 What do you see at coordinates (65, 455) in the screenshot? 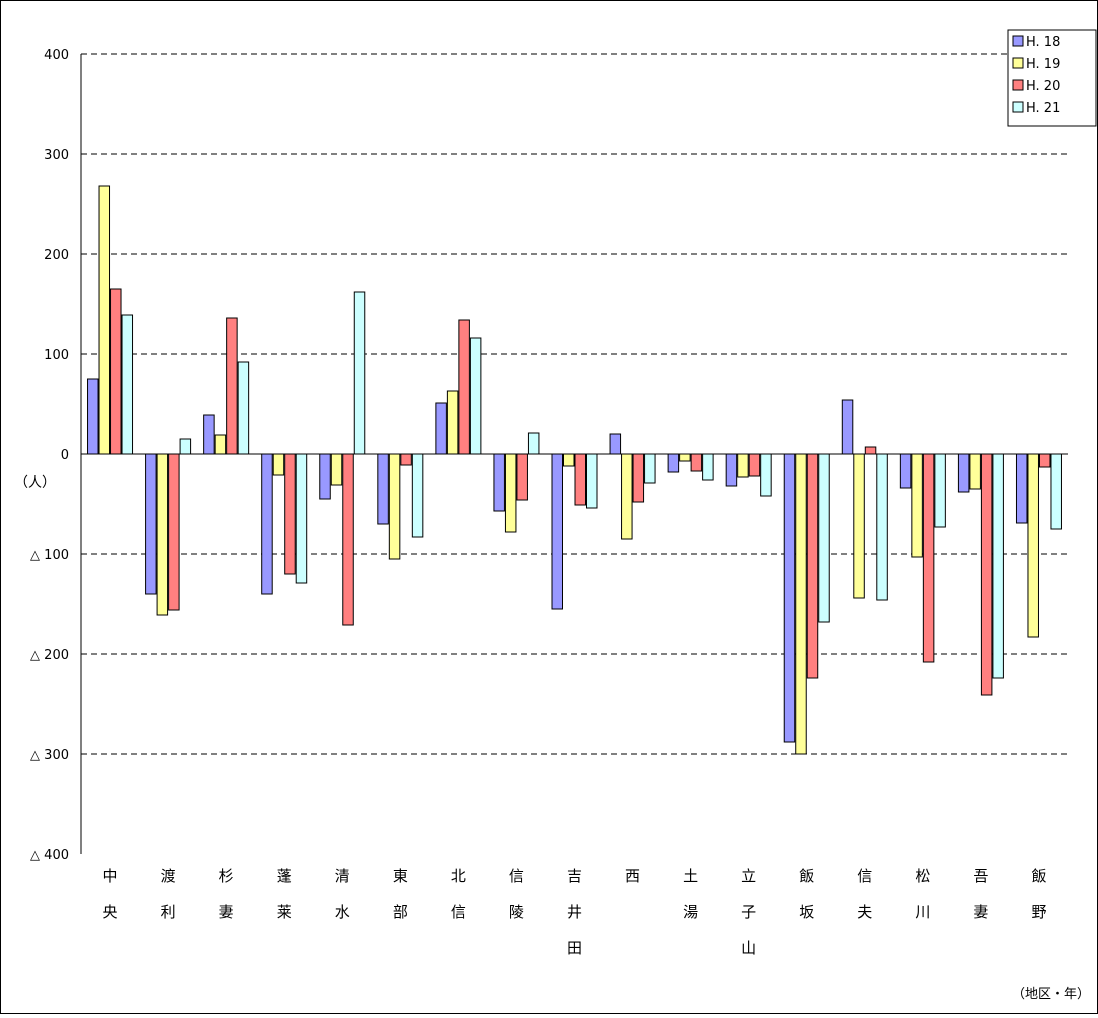
I see `y-tick-label: 0` at bounding box center [65, 455].